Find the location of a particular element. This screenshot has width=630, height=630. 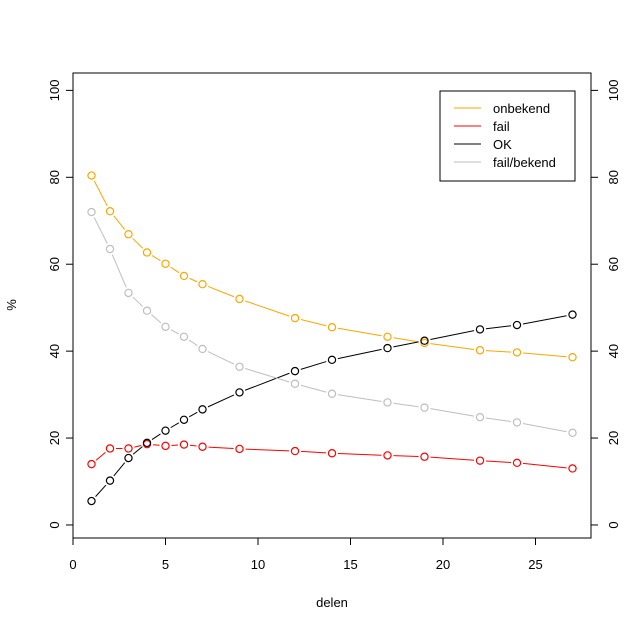

y-tick-label-right: 40 is located at coordinates (613, 351).